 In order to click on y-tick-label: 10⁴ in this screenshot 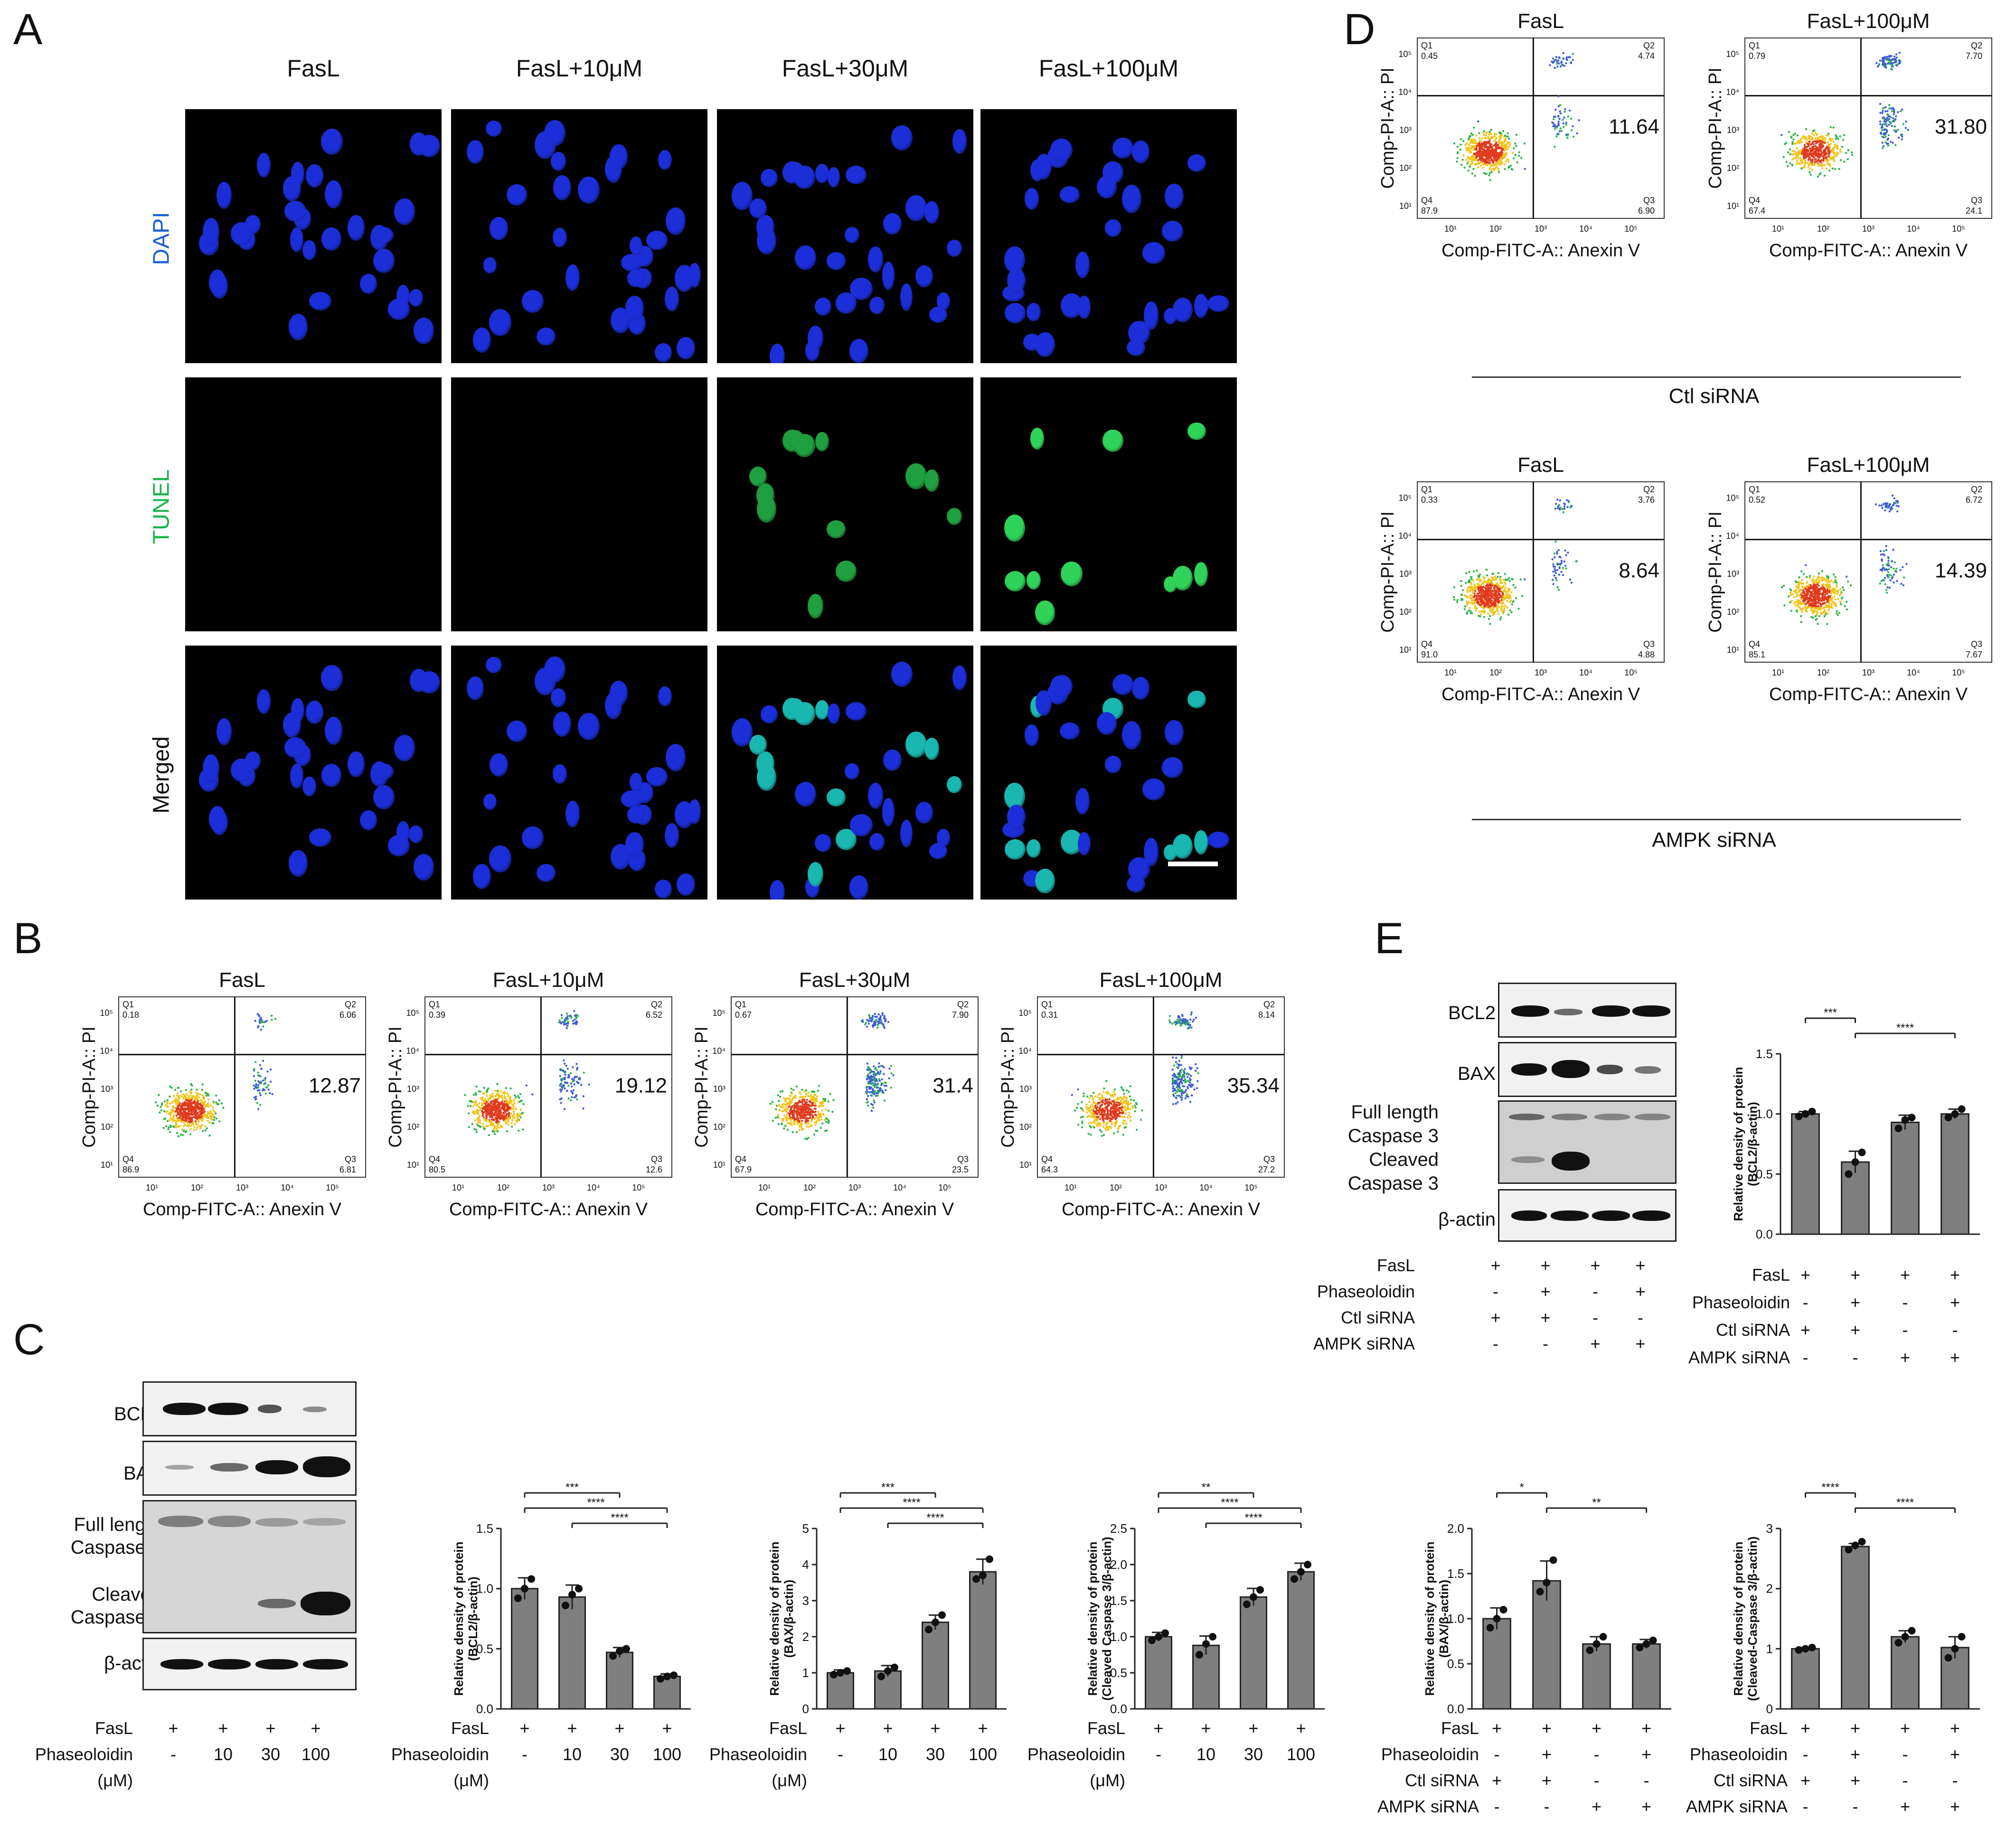, I will do `click(412, 1051)`.